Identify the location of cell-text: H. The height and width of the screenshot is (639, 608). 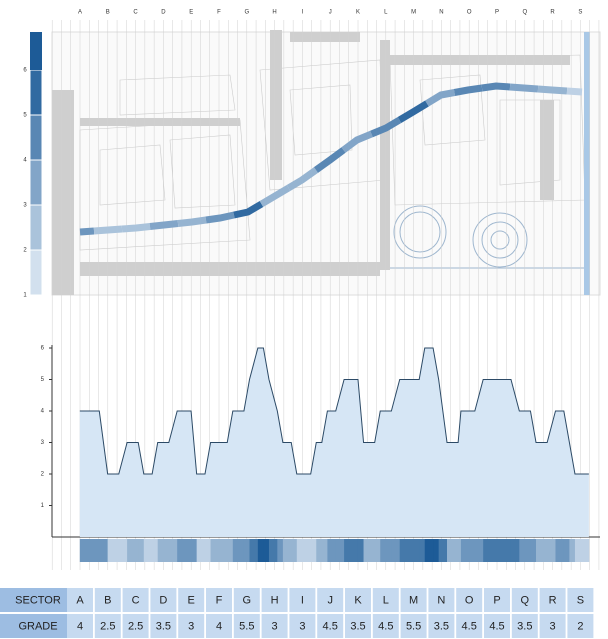
(275, 600).